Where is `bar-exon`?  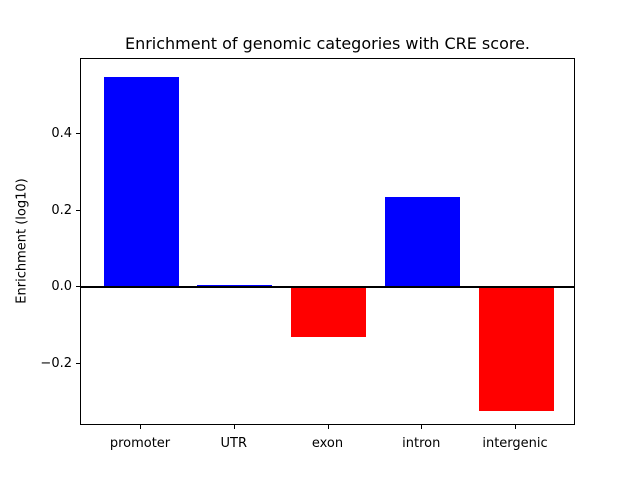
bar-exon is located at coordinates (328, 312).